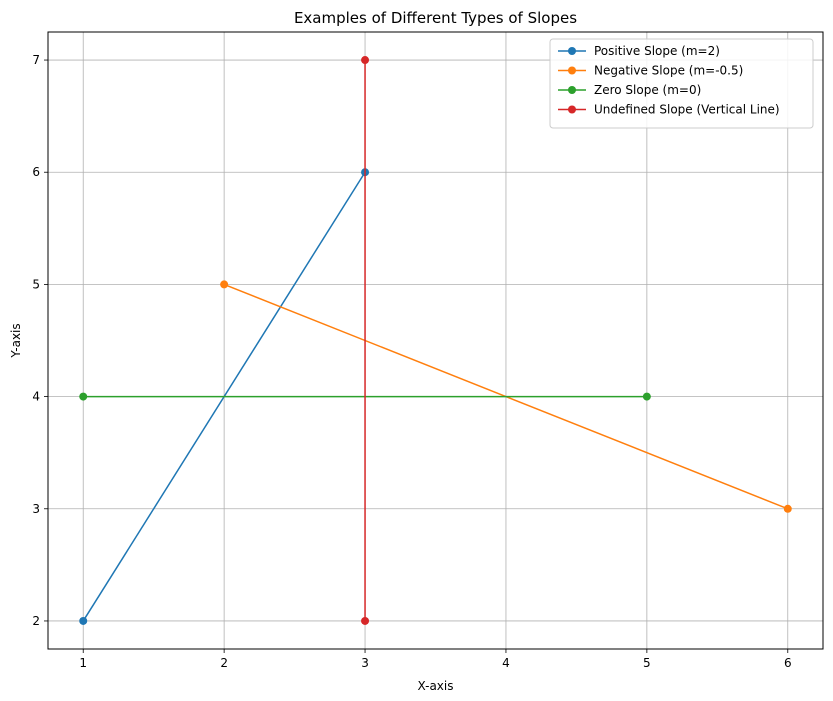 The width and height of the screenshot is (833, 701). Describe the element at coordinates (647, 90) in the screenshot. I see `legend-label: Zero Slope (m=0)` at that location.